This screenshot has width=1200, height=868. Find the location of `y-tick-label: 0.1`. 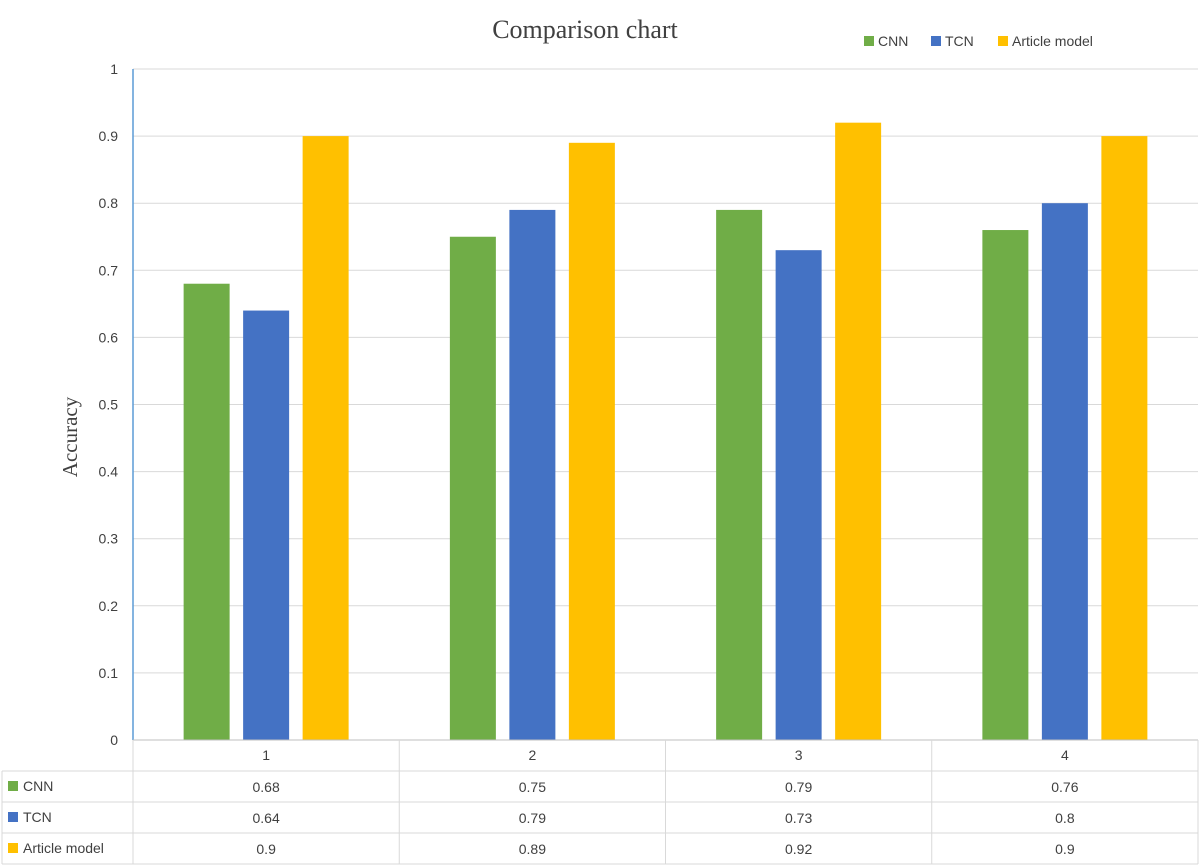

y-tick-label: 0.1 is located at coordinates (109, 673).